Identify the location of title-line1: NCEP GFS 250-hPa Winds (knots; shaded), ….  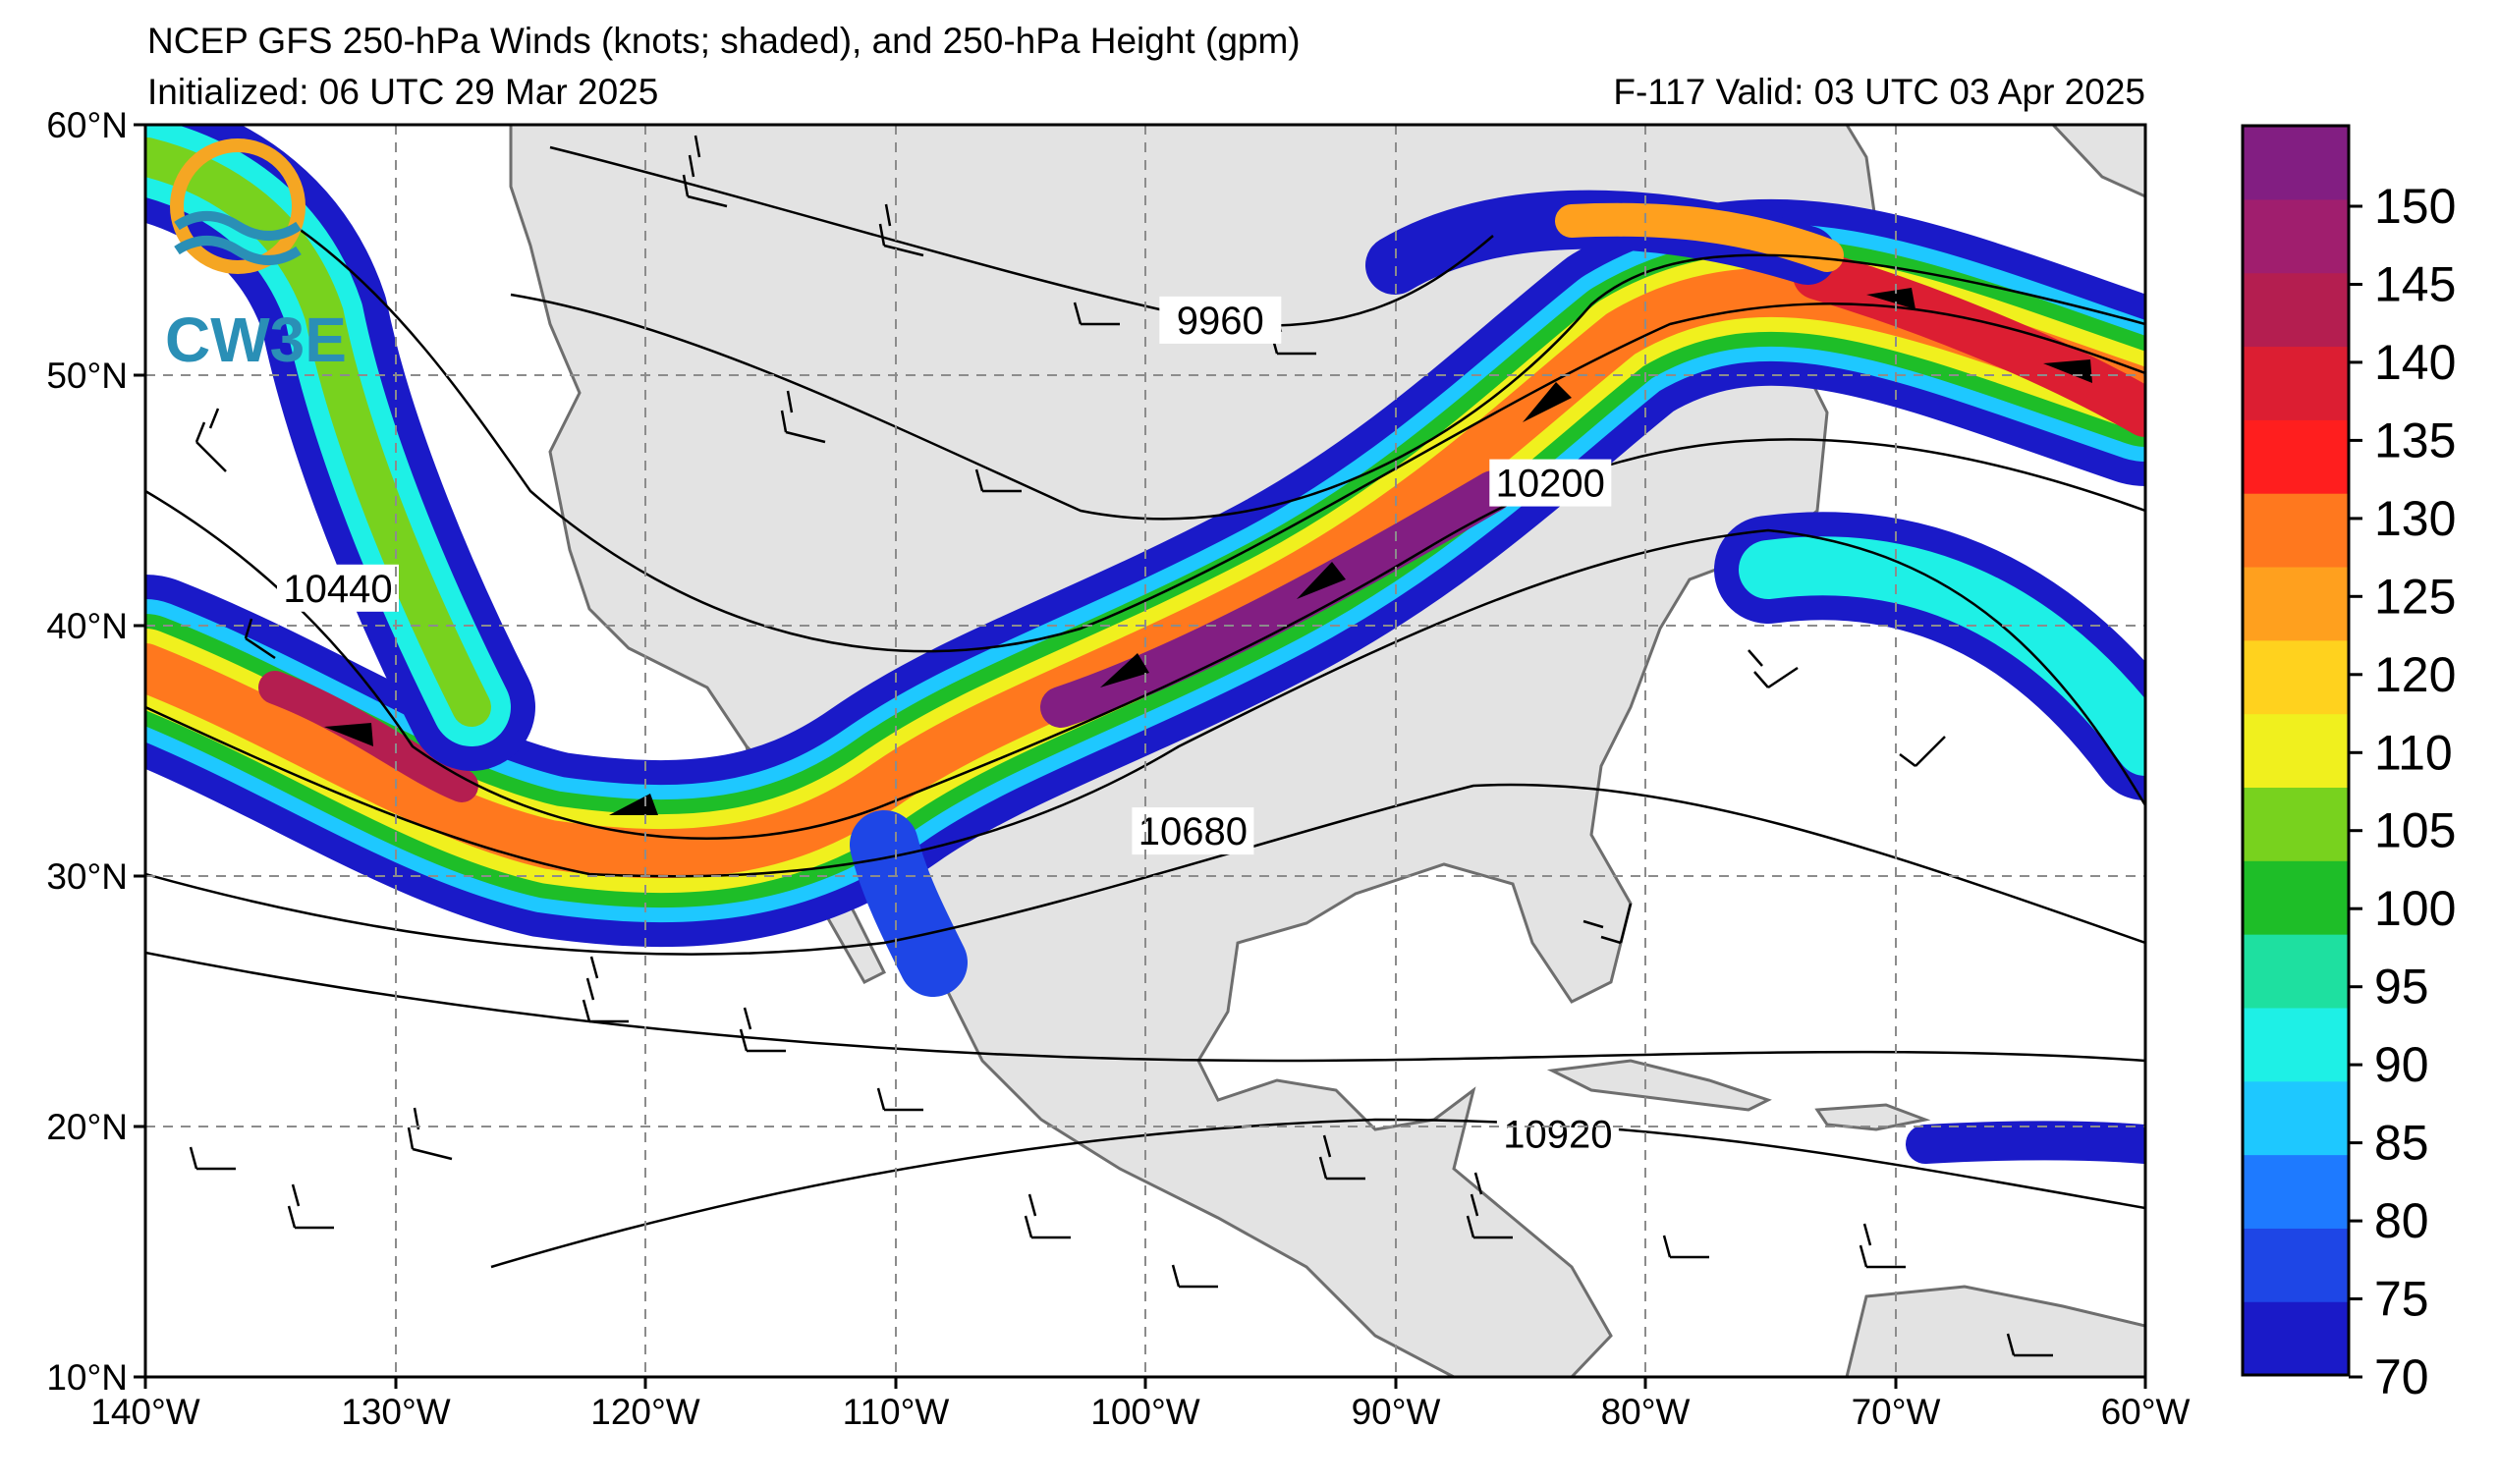
(724, 41).